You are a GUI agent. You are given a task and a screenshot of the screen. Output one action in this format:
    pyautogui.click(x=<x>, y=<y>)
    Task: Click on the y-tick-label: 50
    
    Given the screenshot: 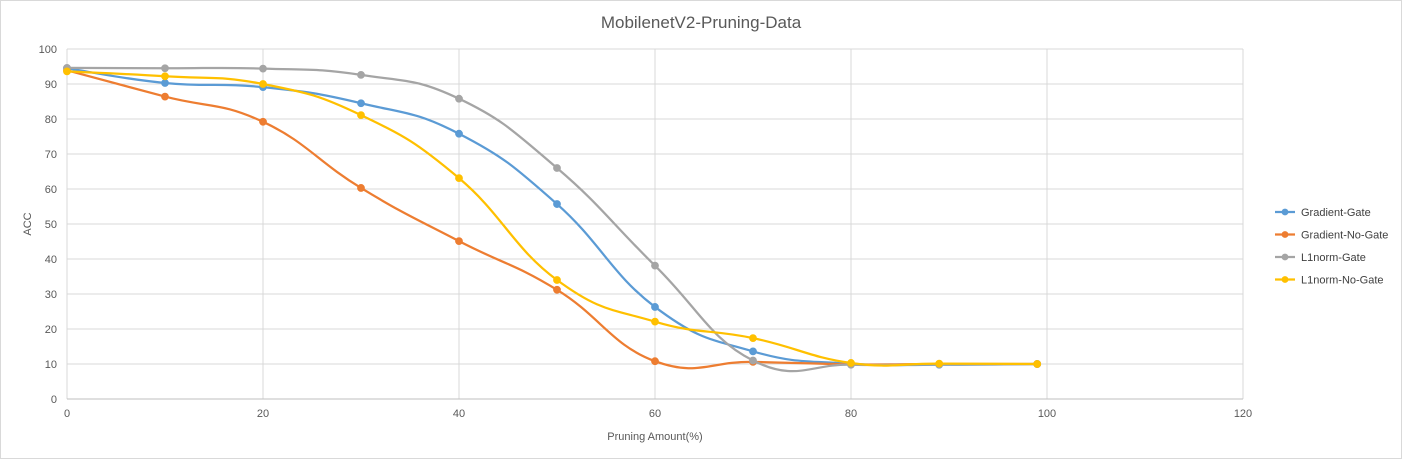 What is the action you would take?
    pyautogui.click(x=51, y=225)
    